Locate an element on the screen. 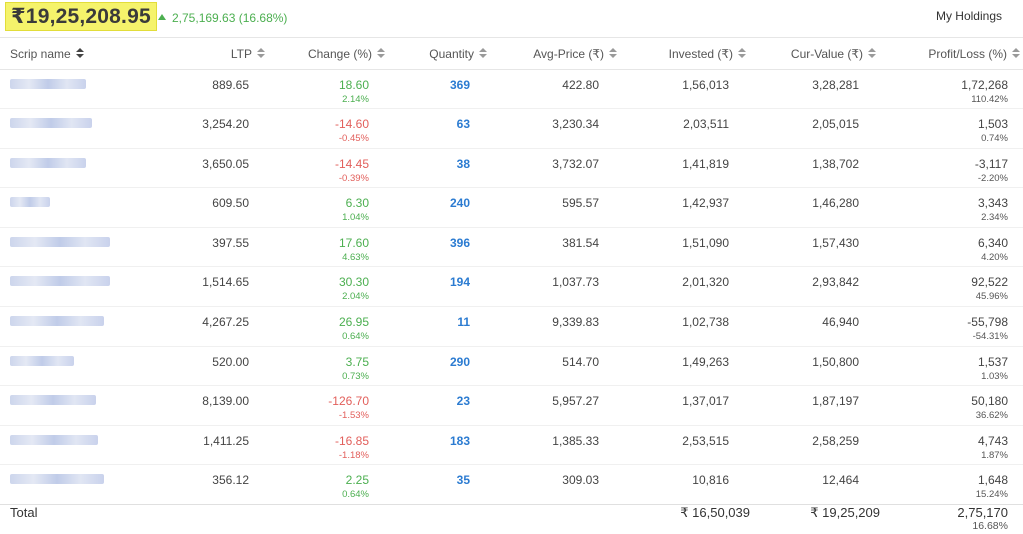 The image size is (1023, 534). col-cur-value: Cur-Value (₹) is located at coordinates (814, 54).